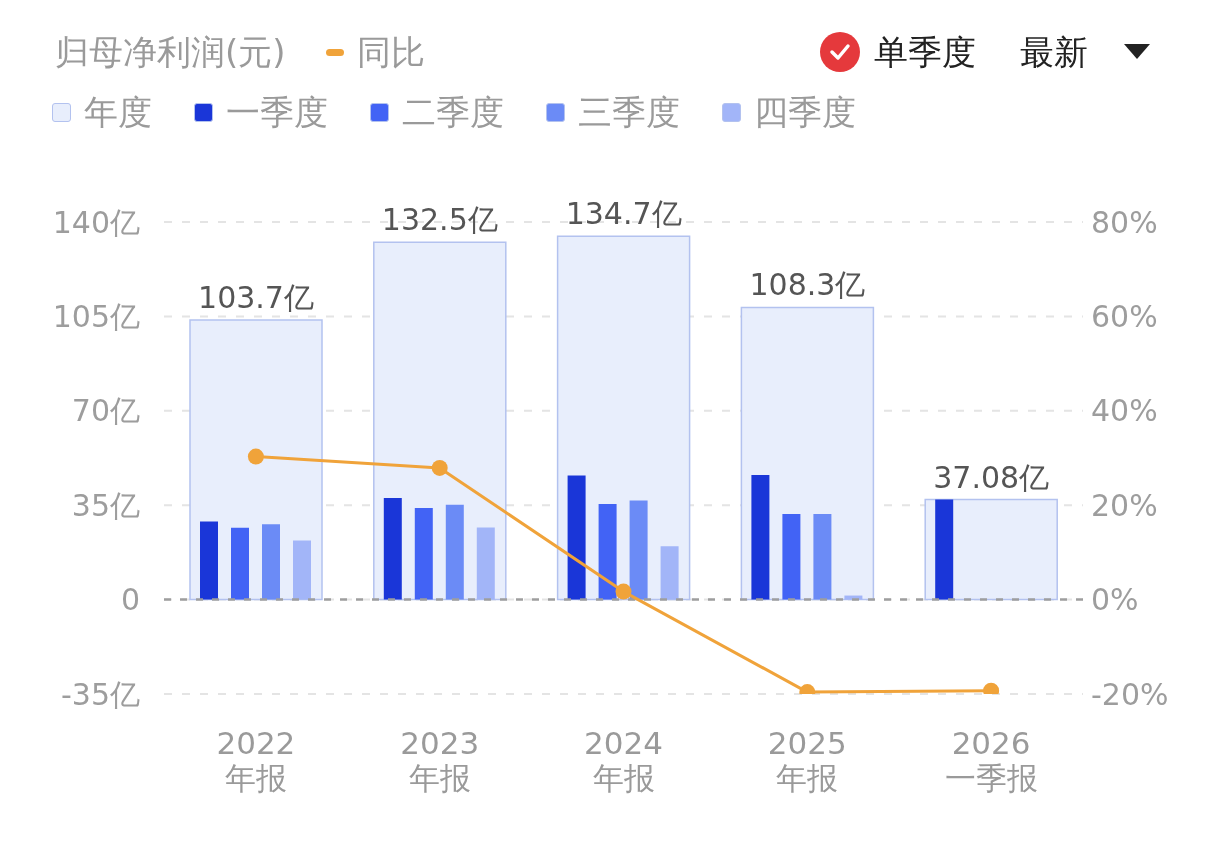 The image size is (1224, 848). I want to click on y2-tick-label: 20%, so click(1124, 505).